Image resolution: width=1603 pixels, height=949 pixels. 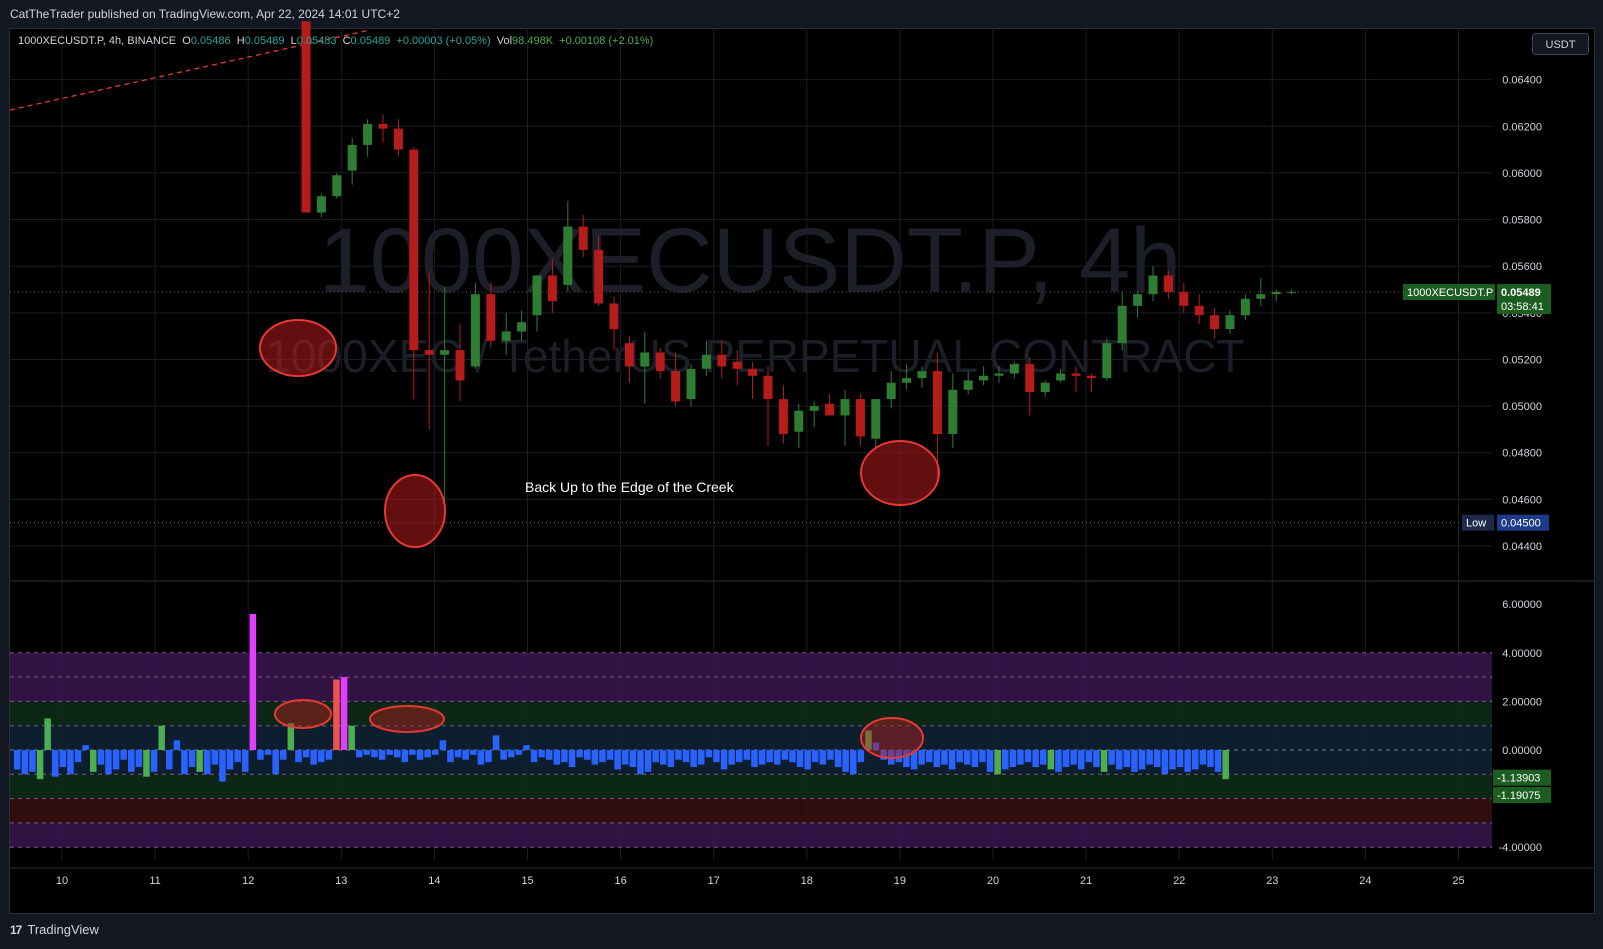 I want to click on low-badge-label: Low, so click(x=1476, y=524).